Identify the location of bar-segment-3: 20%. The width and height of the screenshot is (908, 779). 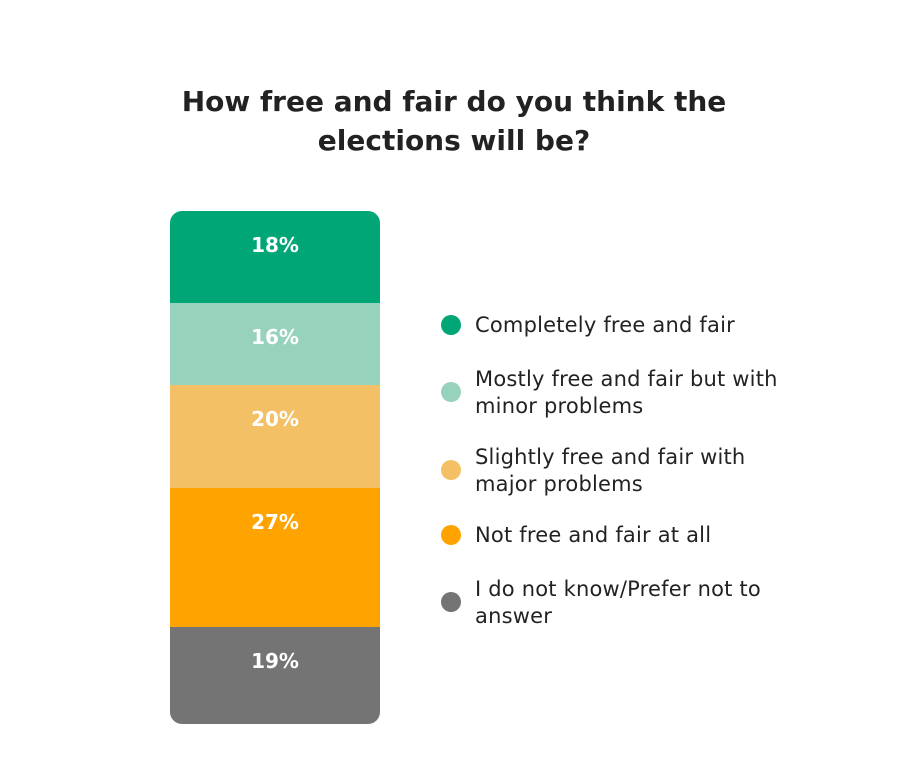
(275, 437).